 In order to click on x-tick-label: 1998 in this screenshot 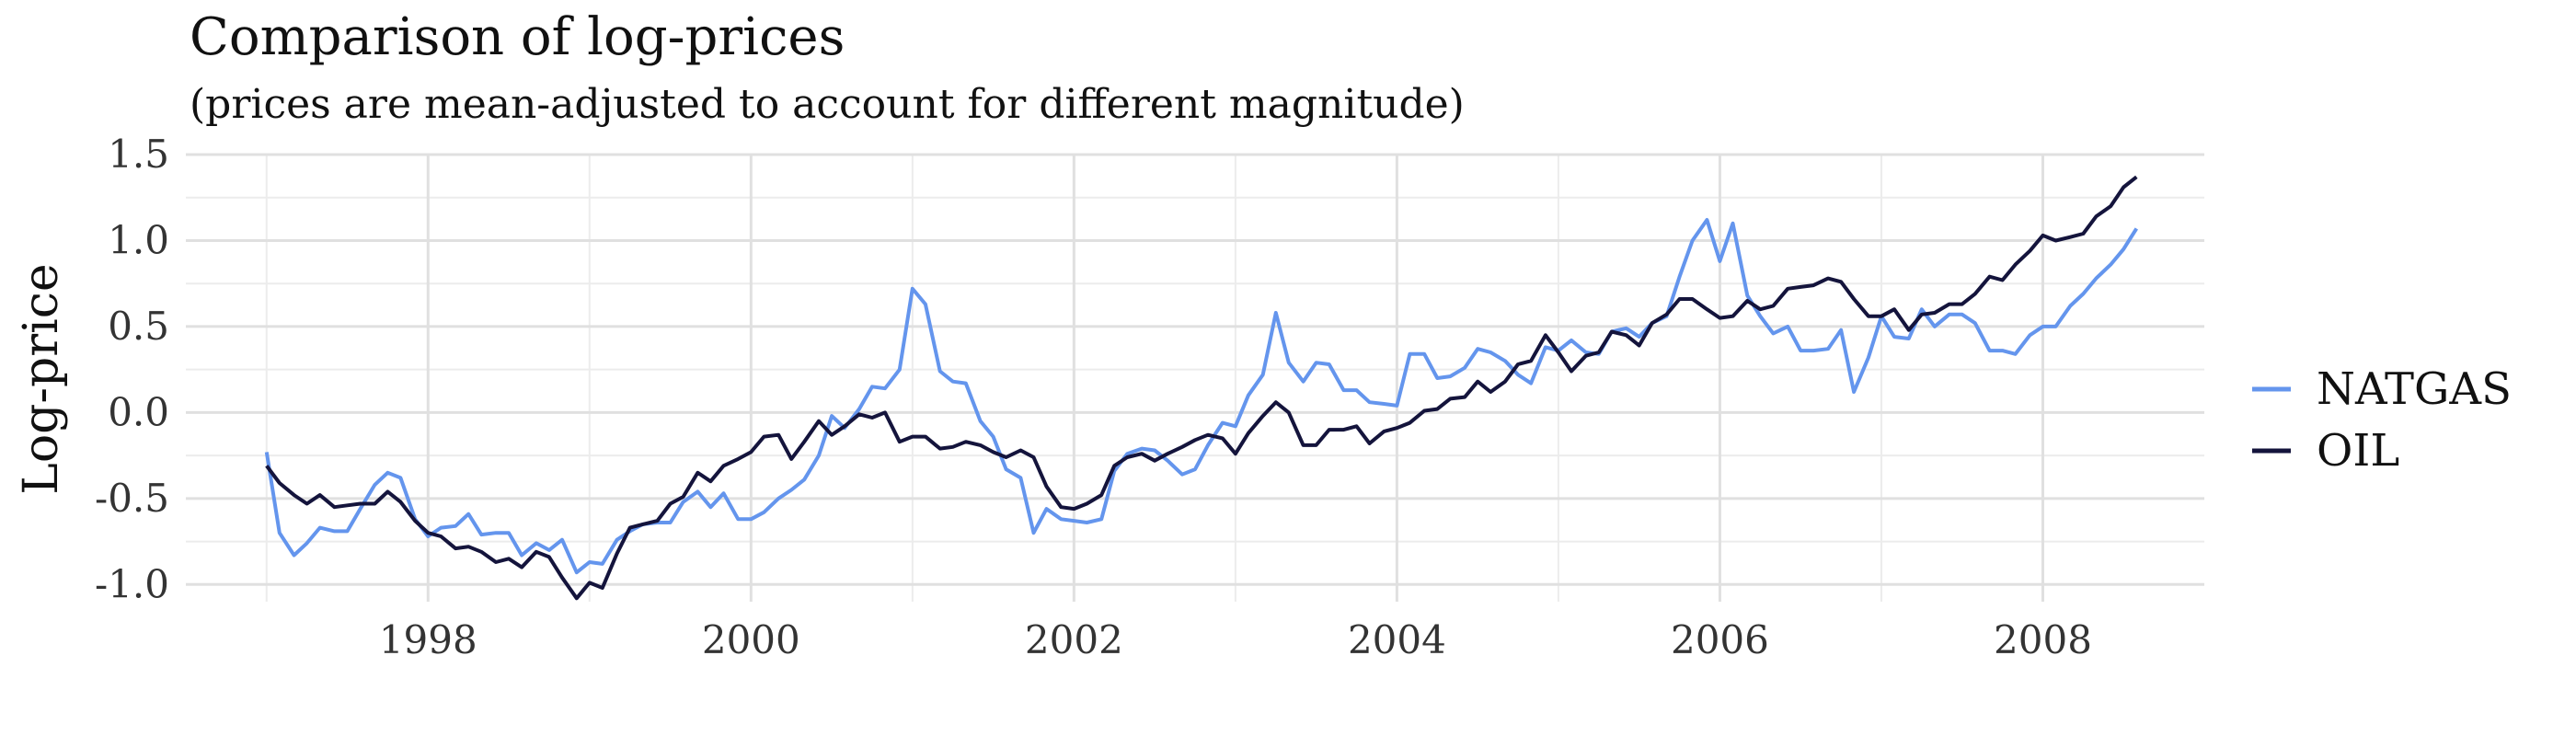, I will do `click(428, 639)`.